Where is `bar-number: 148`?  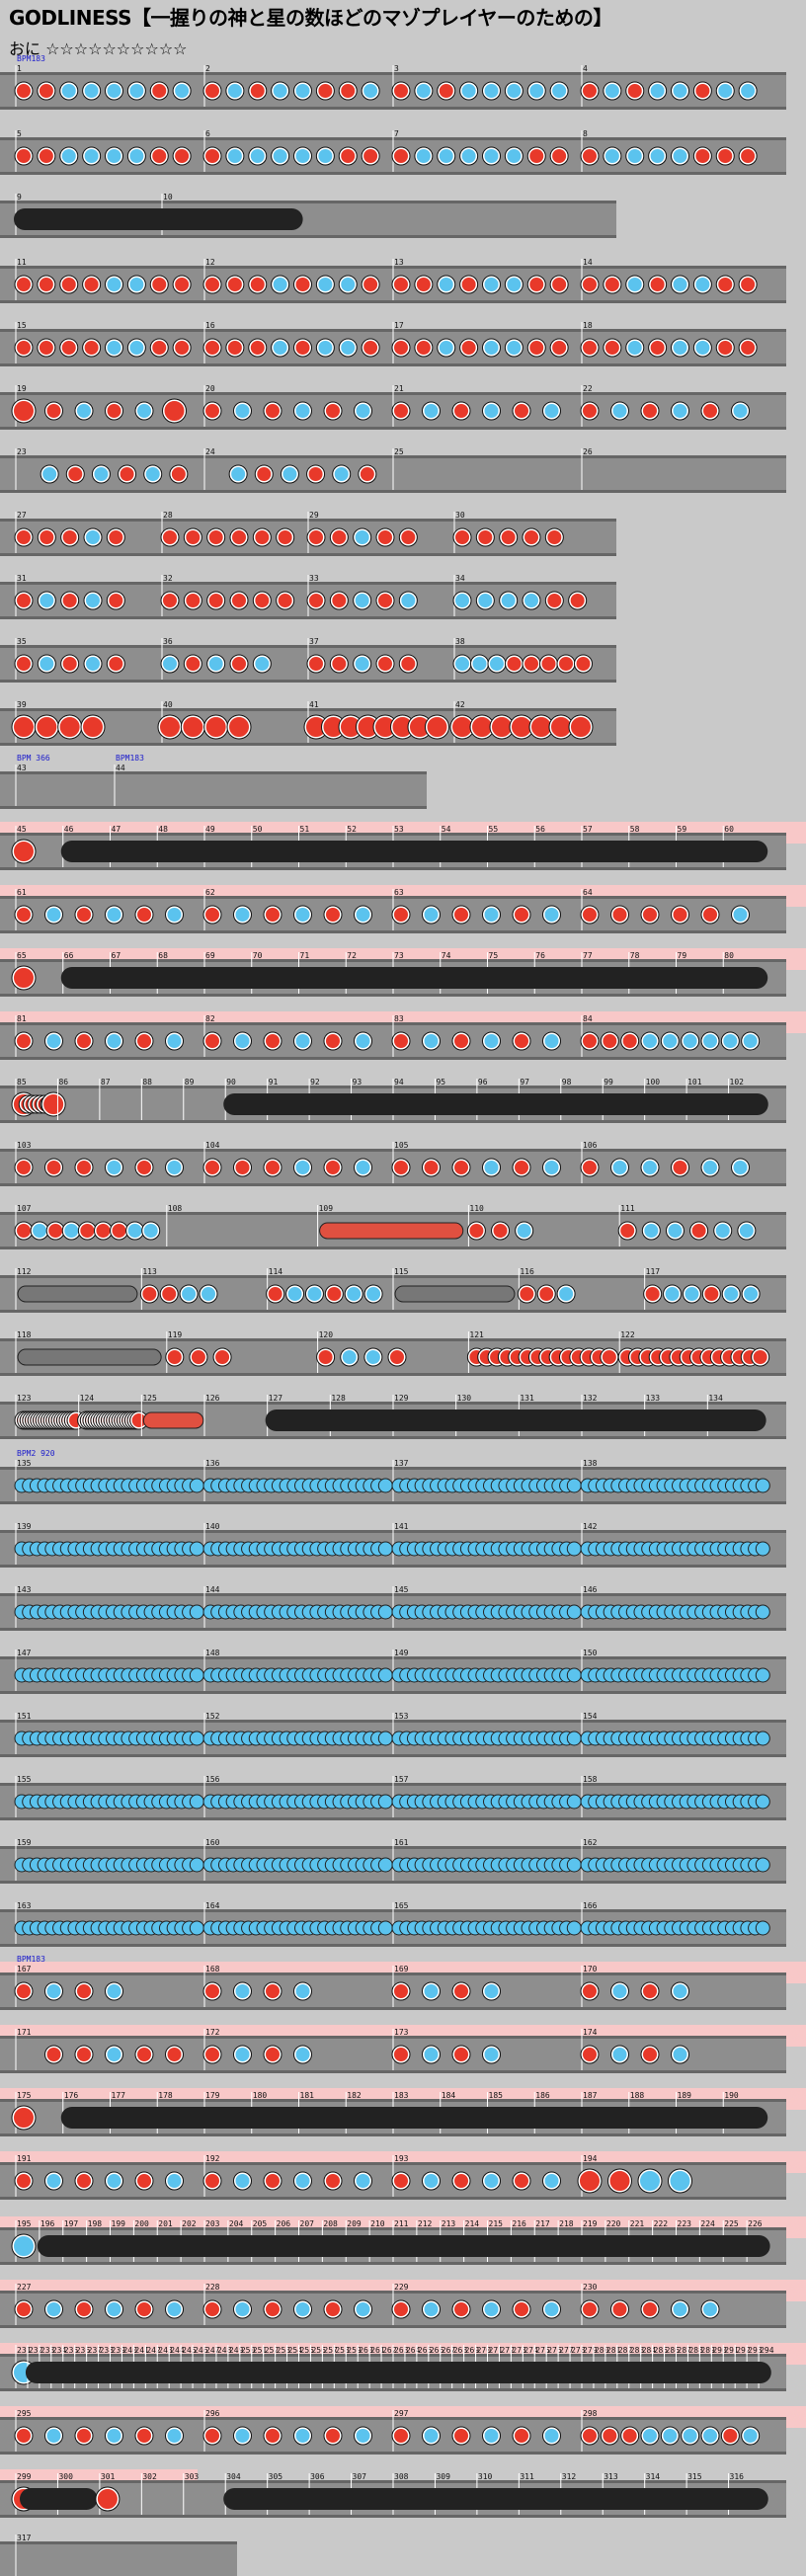 bar-number: 148 is located at coordinates (213, 1653).